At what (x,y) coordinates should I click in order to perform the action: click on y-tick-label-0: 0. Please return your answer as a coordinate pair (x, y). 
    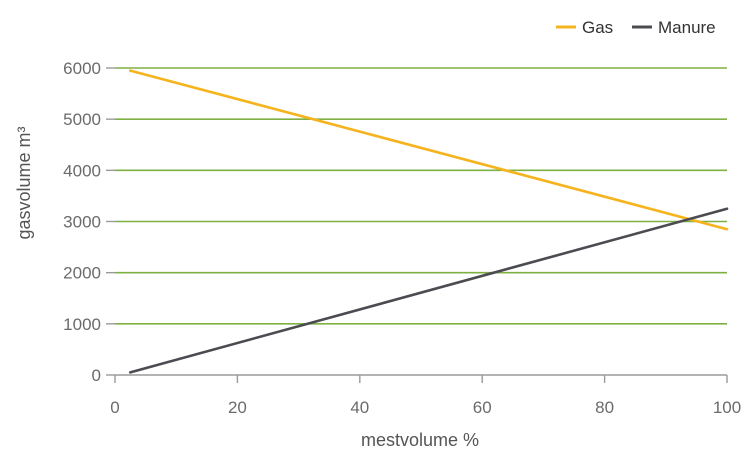
    Looking at the image, I should click on (96, 375).